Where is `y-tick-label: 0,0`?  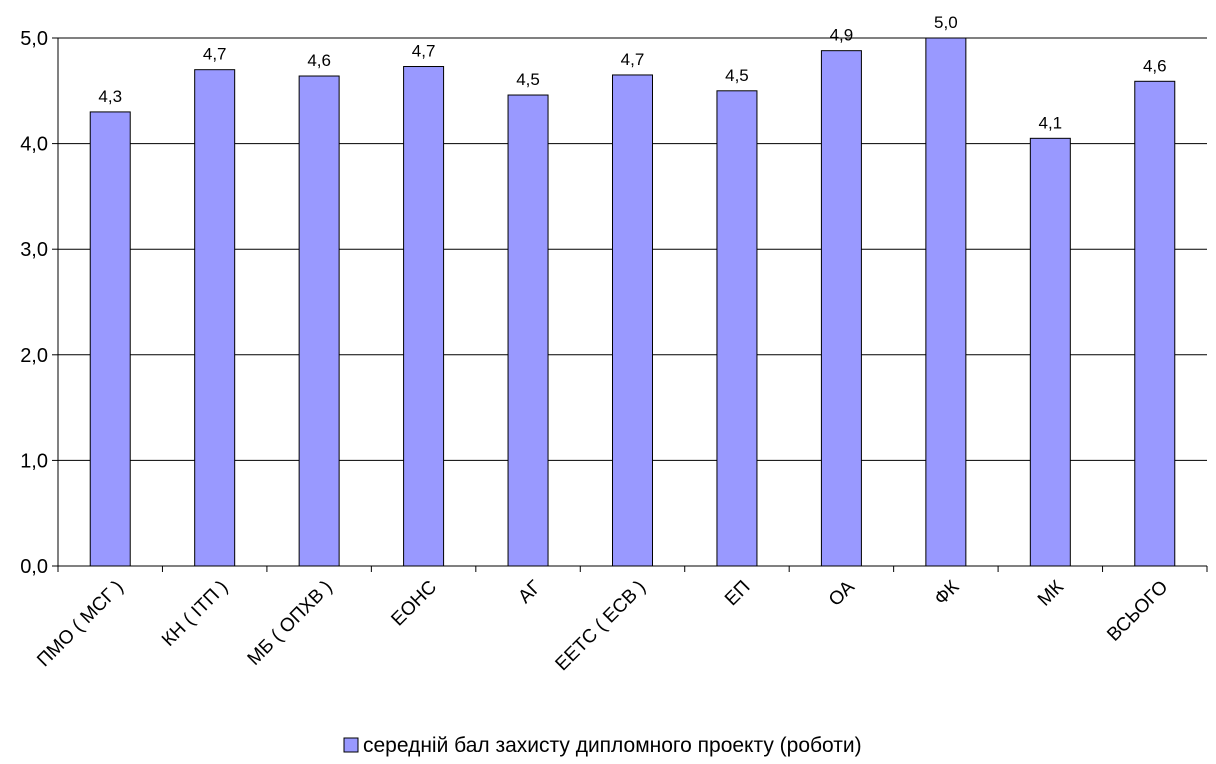 y-tick-label: 0,0 is located at coordinates (34, 567).